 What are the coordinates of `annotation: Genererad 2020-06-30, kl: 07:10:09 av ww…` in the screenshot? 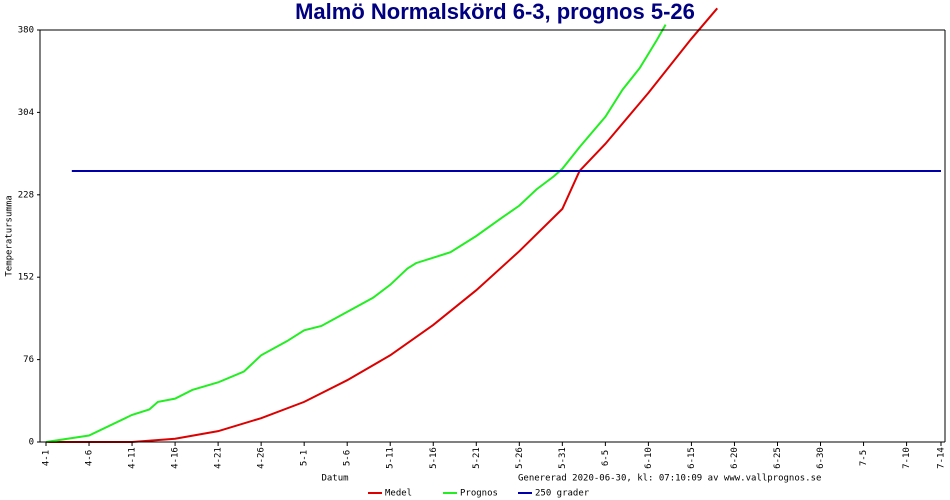 It's located at (669, 479).